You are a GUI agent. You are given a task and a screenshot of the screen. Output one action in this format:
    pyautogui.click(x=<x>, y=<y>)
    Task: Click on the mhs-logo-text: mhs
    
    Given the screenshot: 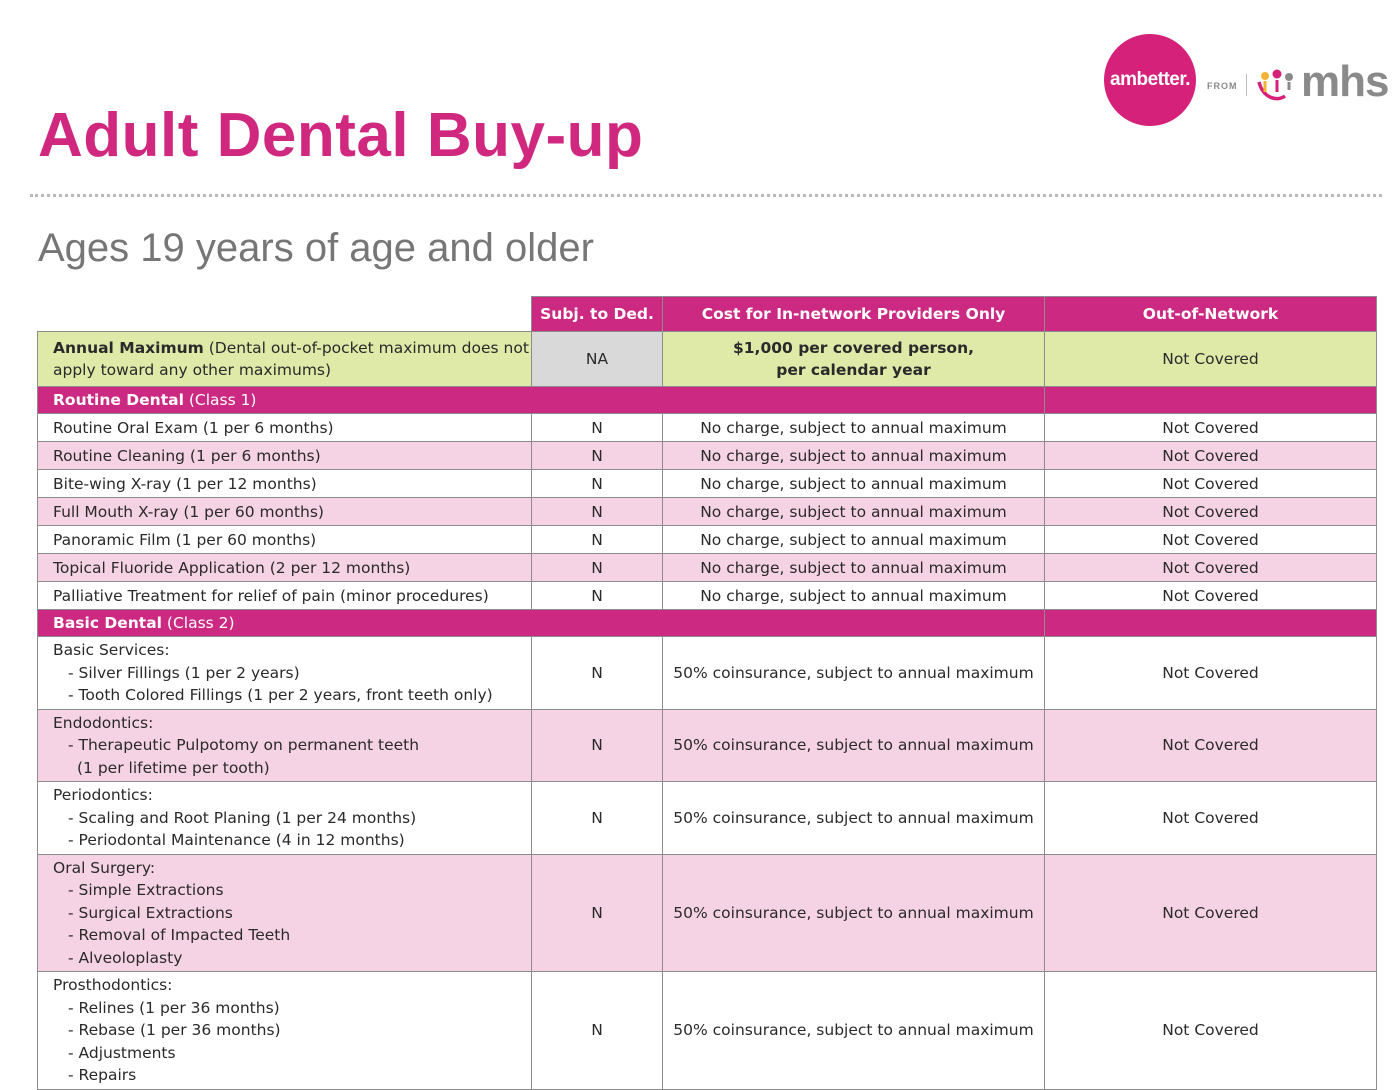 What is the action you would take?
    pyautogui.click(x=1345, y=81)
    